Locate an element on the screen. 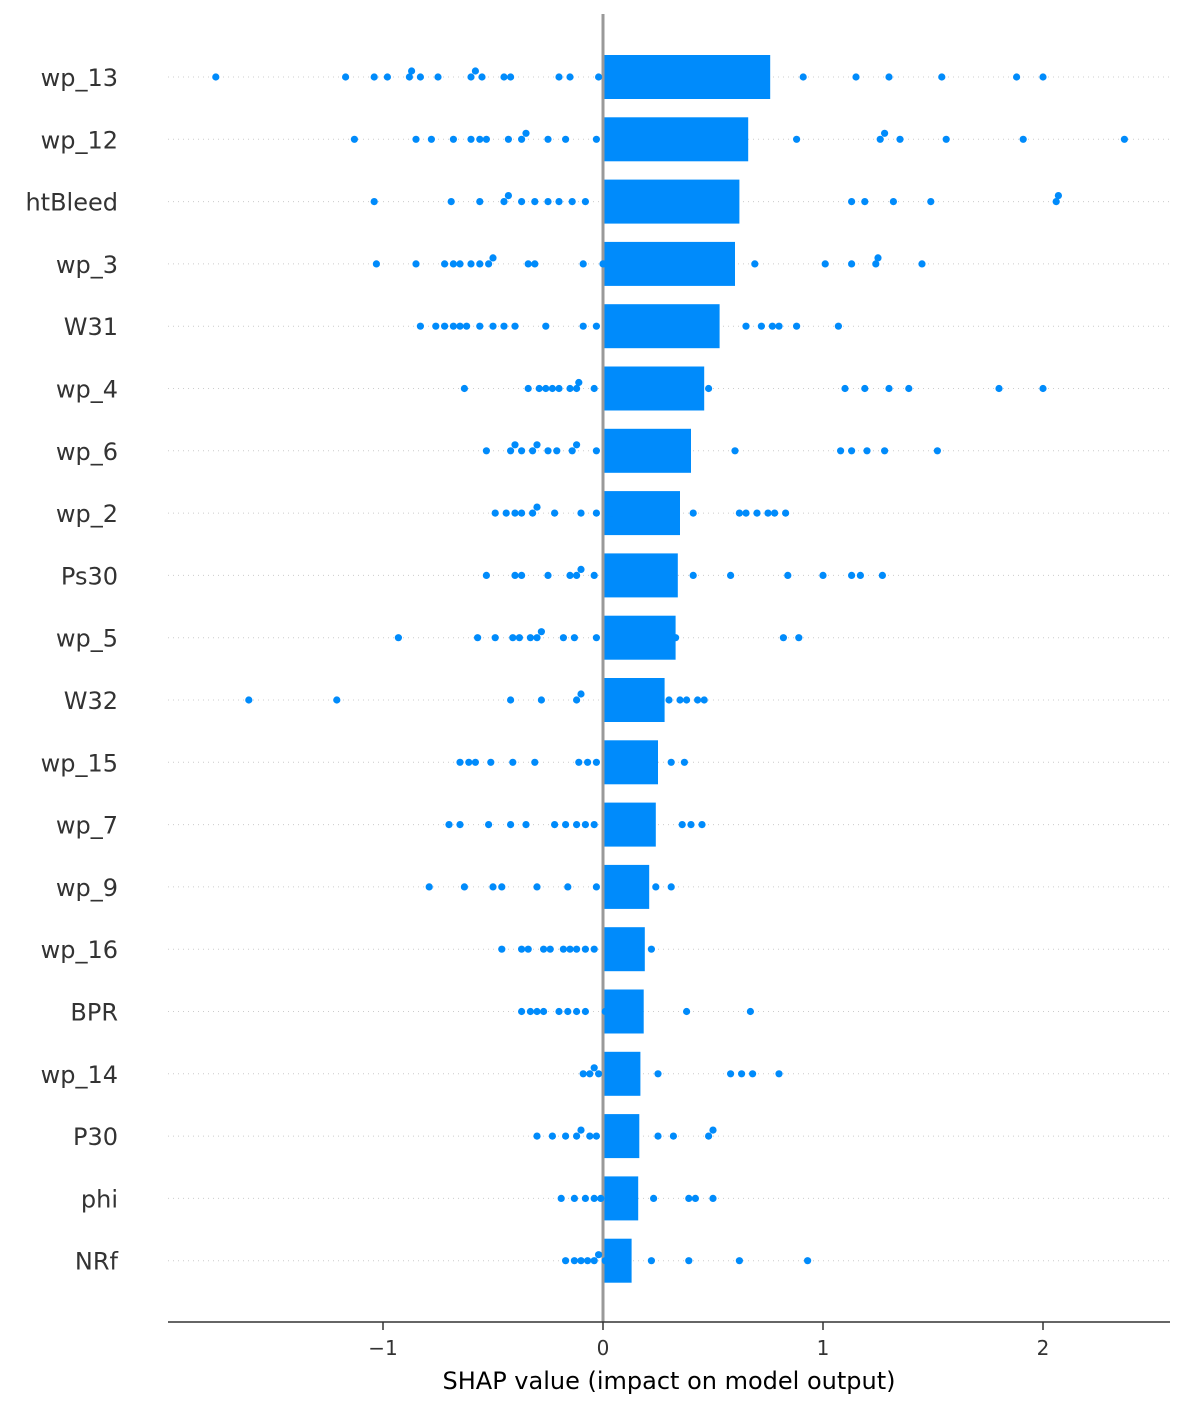  feature-label: wp_13 is located at coordinates (79, 78).